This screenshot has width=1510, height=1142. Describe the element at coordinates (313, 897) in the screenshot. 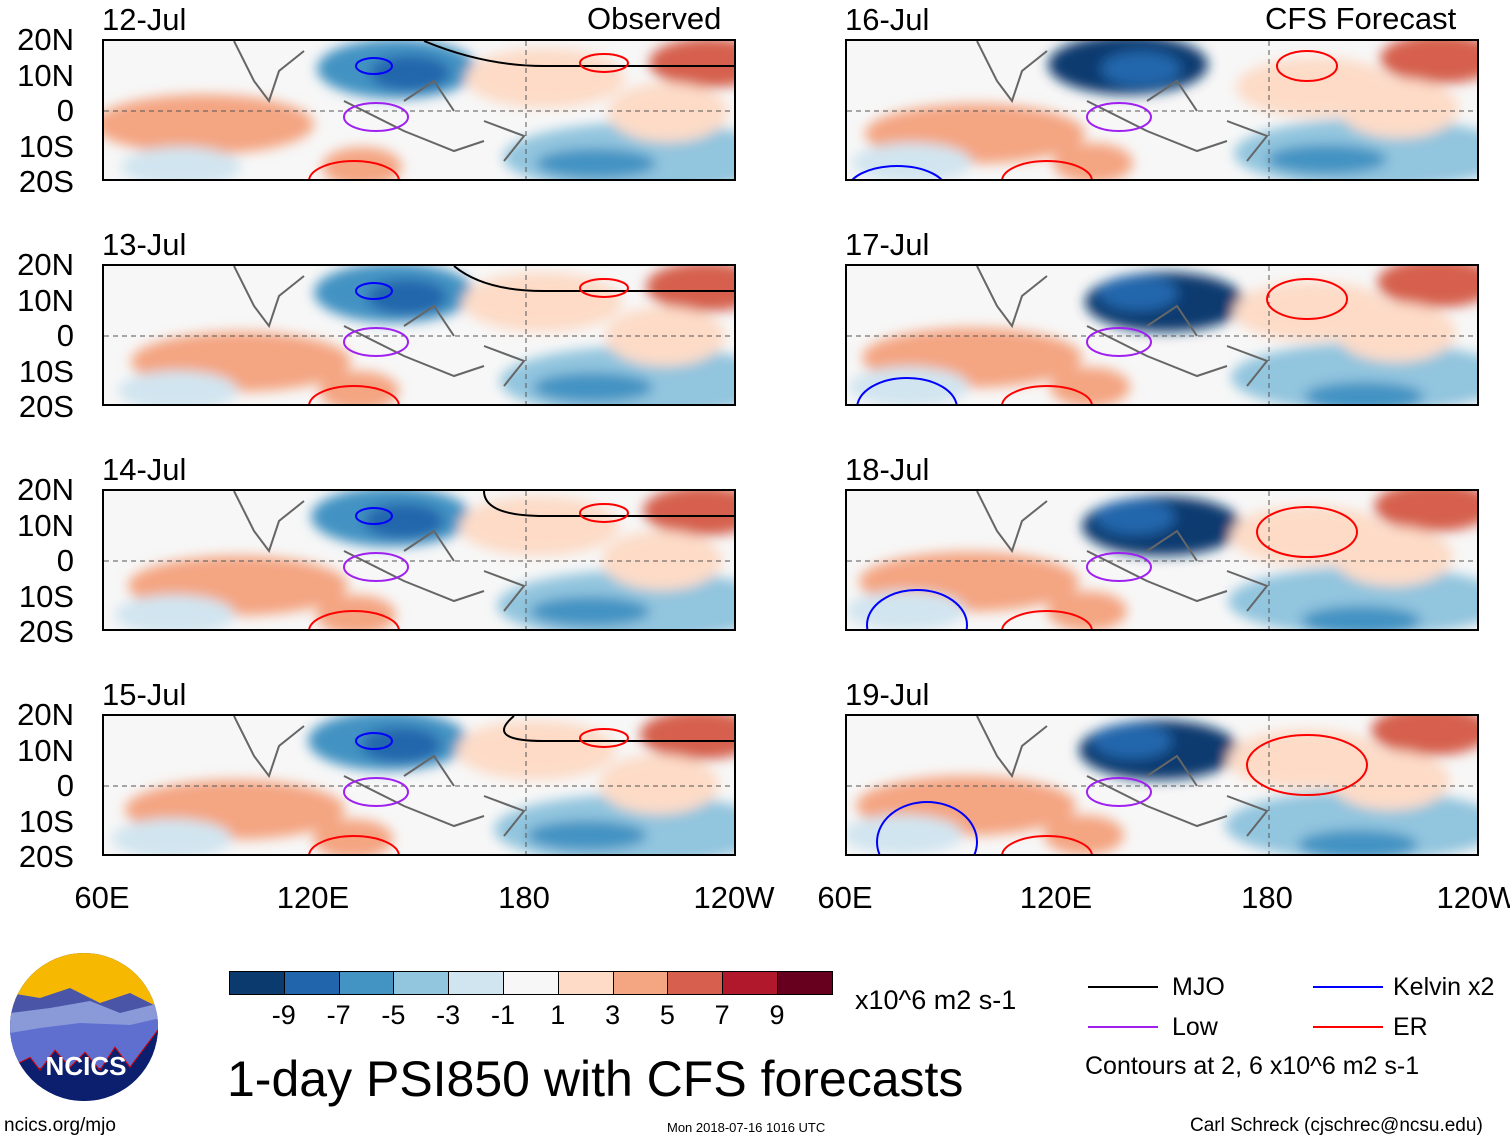

I see `x-tick-label: 120E` at that location.